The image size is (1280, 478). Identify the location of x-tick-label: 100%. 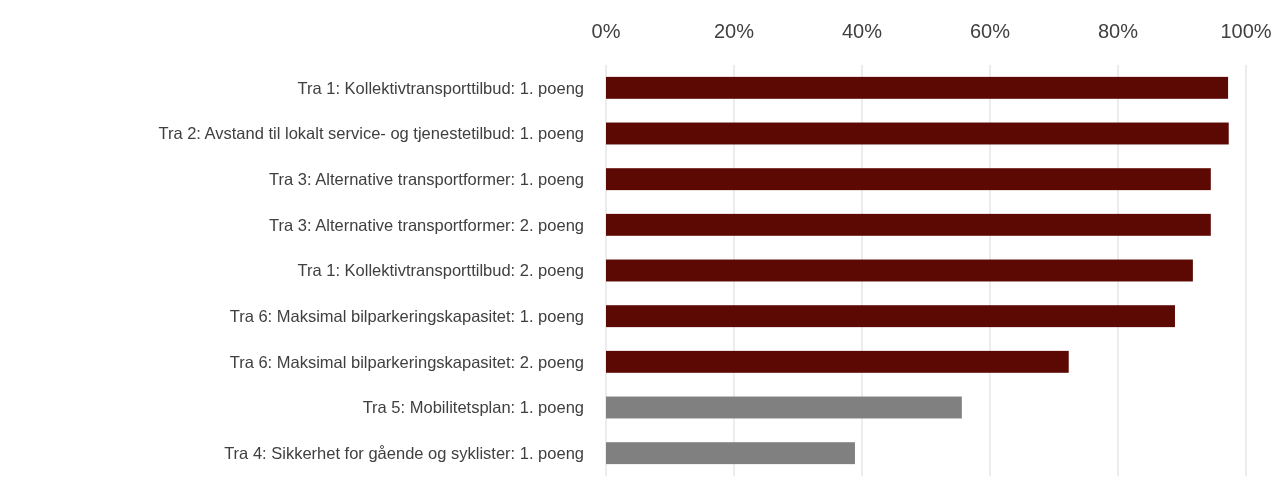
(1246, 31).